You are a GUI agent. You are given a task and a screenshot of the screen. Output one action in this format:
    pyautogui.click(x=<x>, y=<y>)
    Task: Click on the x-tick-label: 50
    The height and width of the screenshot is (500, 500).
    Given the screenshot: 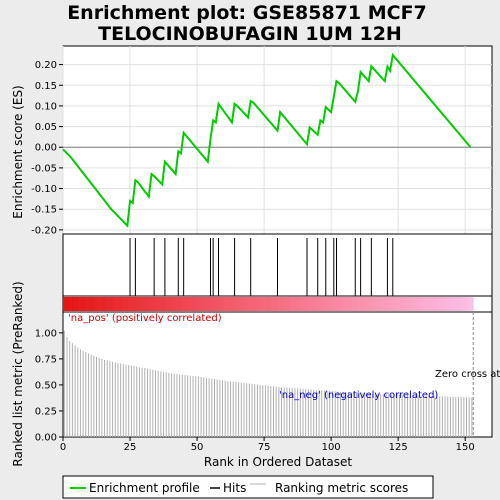 What is the action you would take?
    pyautogui.click(x=197, y=447)
    